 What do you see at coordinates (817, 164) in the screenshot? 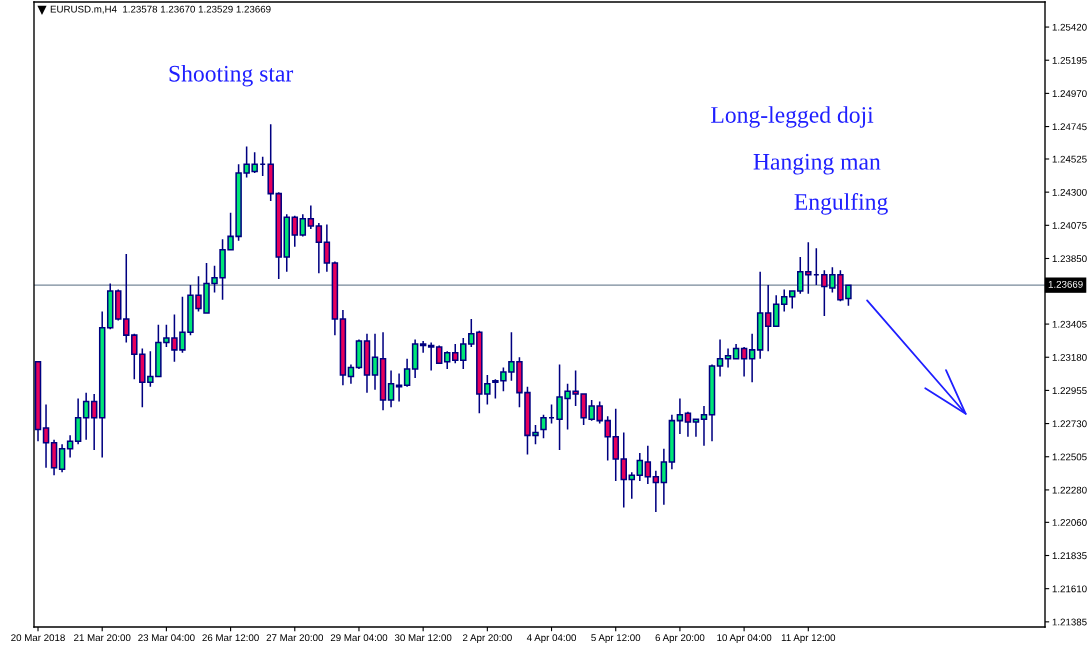
I see `annotation: Hanging man` at bounding box center [817, 164].